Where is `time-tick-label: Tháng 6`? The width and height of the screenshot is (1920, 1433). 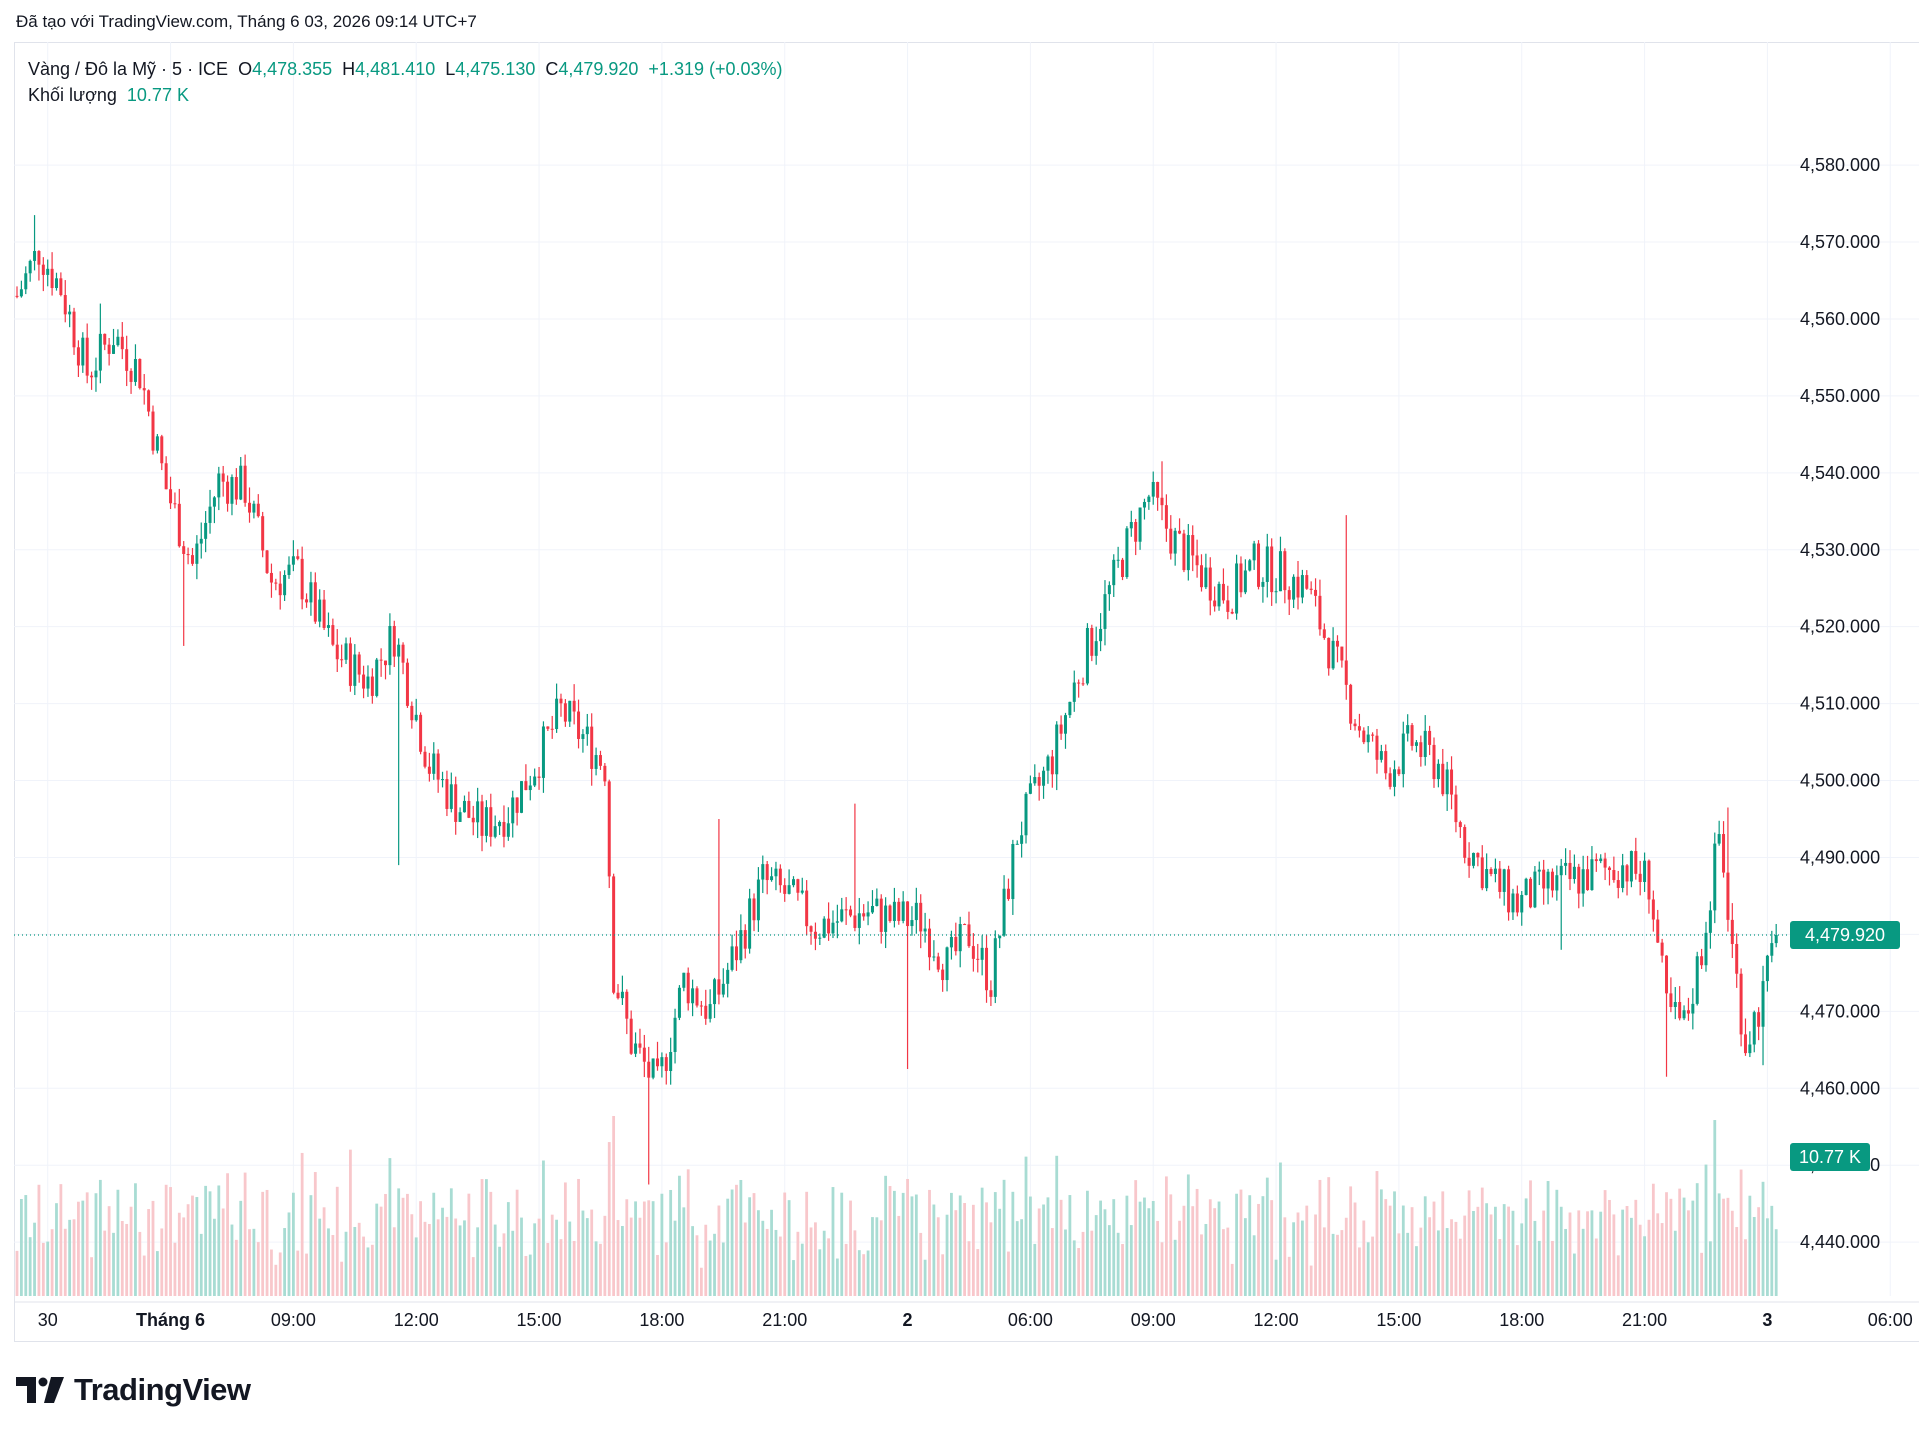 time-tick-label: Tháng 6 is located at coordinates (170, 1320).